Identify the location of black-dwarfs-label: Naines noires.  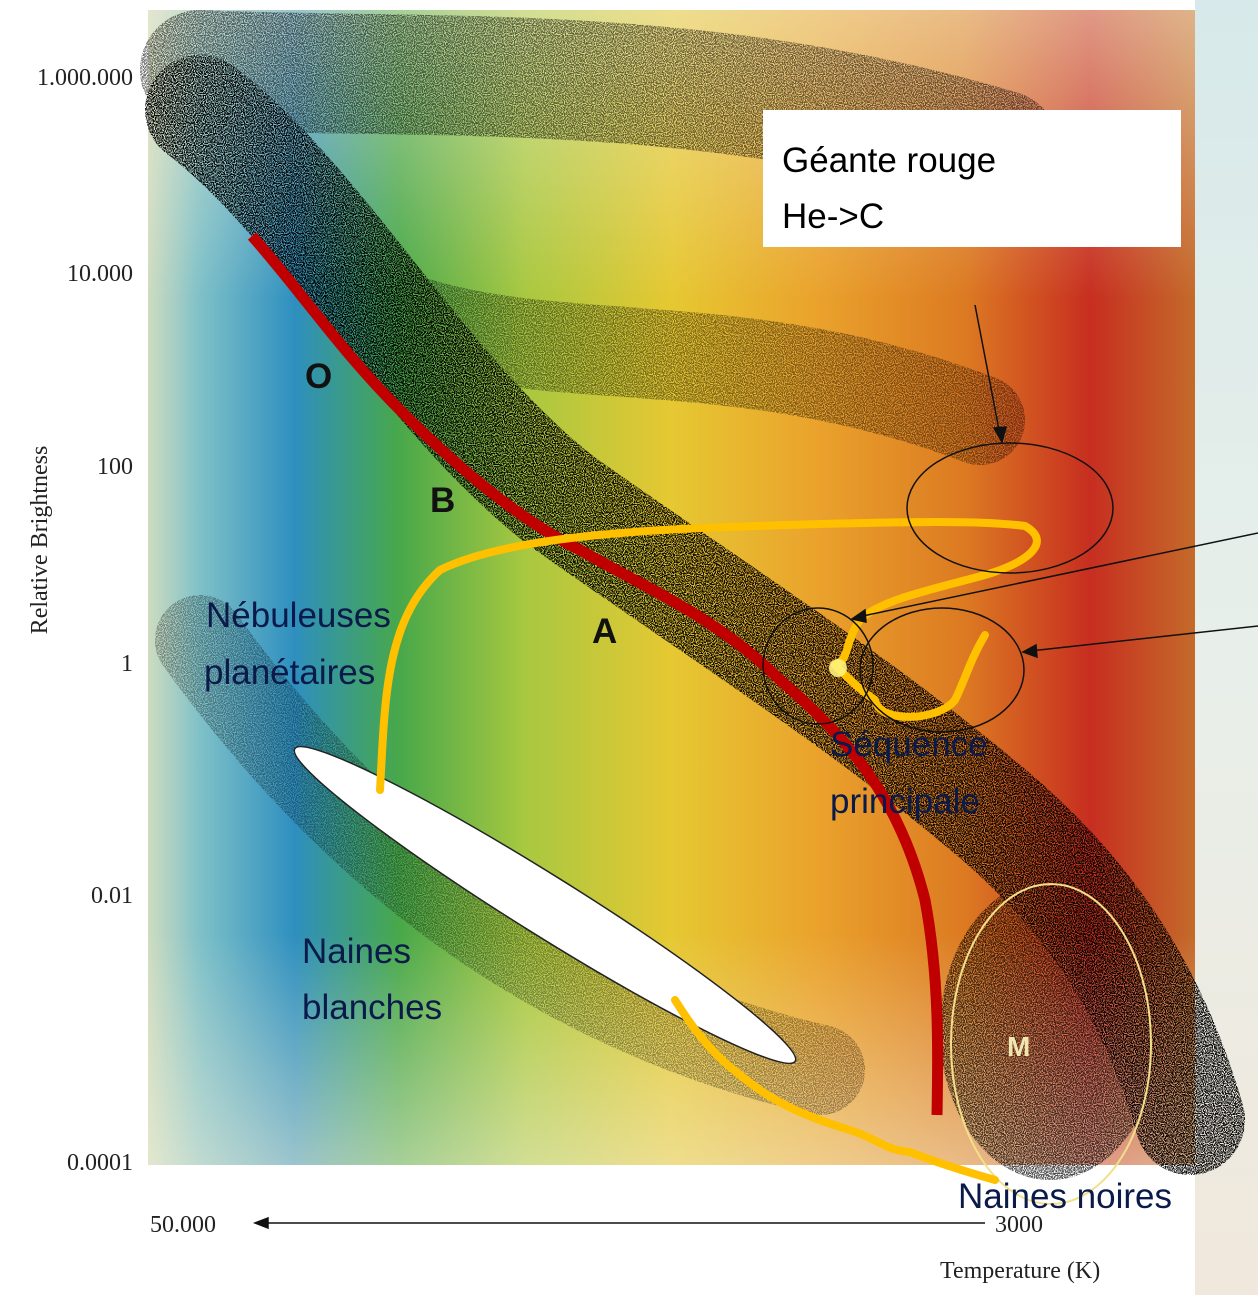
(1065, 1196).